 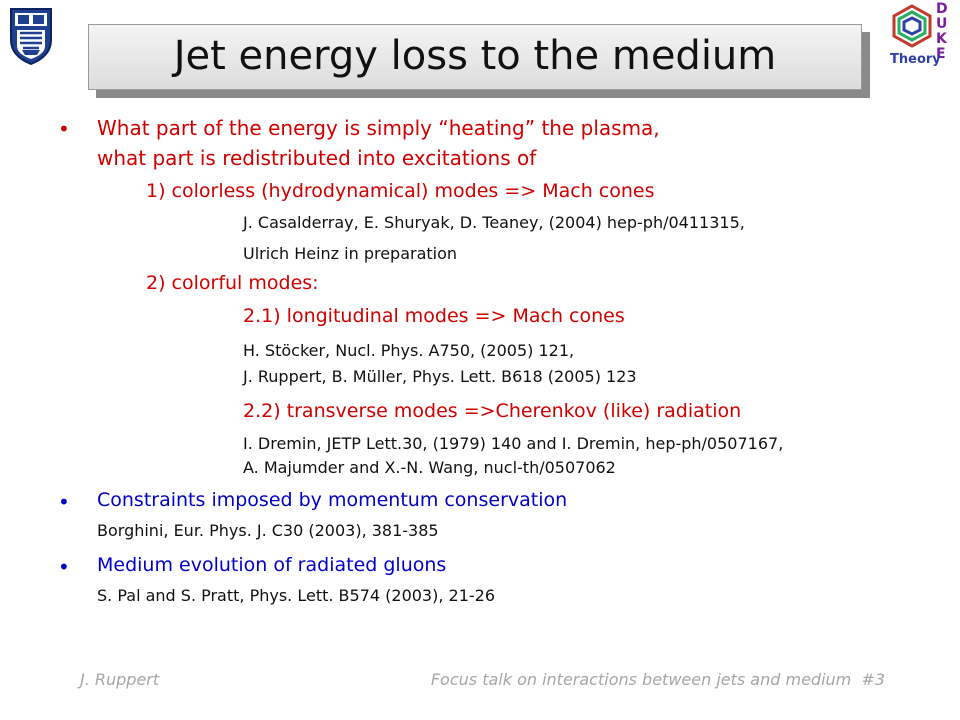 What do you see at coordinates (912, 26) in the screenshot?
I see `hexagon-icon` at bounding box center [912, 26].